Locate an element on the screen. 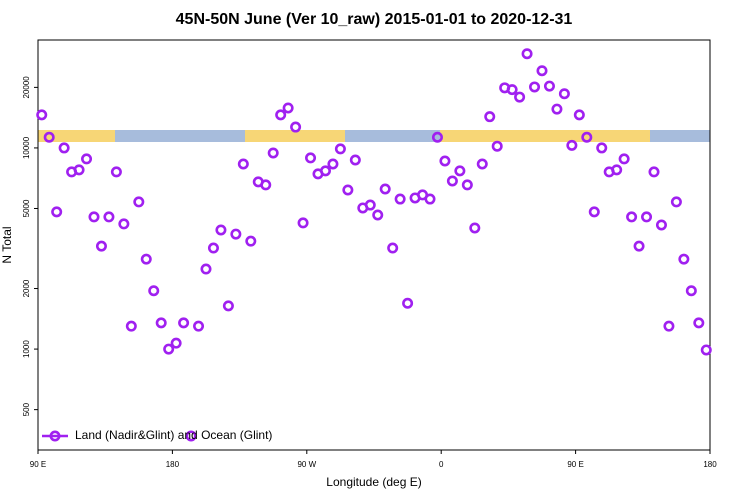  y-tick-label: 500 is located at coordinates (26, 409).